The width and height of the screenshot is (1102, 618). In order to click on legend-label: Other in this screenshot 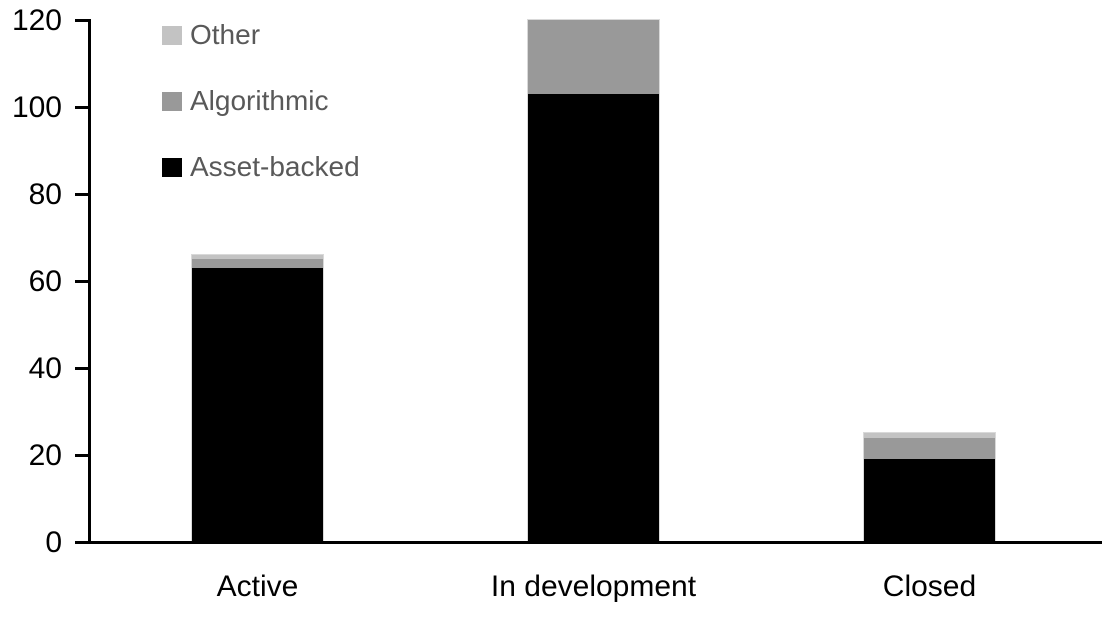, I will do `click(225, 34)`.